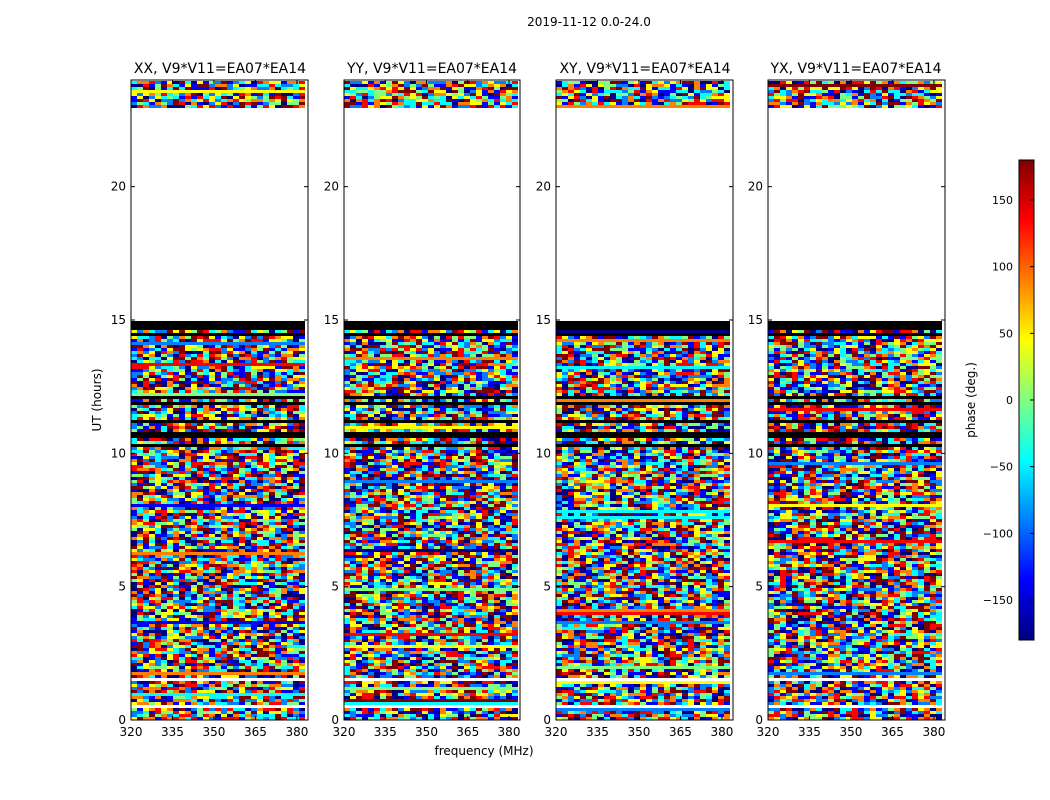 The image size is (1050, 800). What do you see at coordinates (118, 187) in the screenshot?
I see `y-tick-label: 20` at bounding box center [118, 187].